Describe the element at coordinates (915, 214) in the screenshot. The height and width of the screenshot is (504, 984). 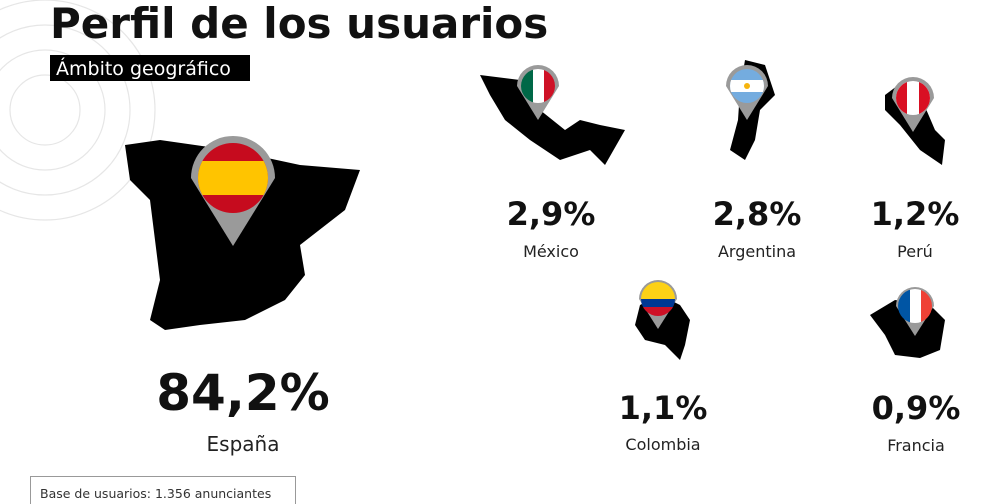
I see `percent: 1,2%` at that location.